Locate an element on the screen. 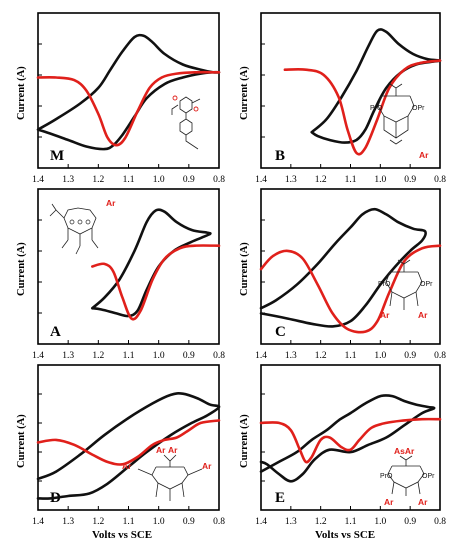  panel-d-curve-red is located at coordinates (128, 442).